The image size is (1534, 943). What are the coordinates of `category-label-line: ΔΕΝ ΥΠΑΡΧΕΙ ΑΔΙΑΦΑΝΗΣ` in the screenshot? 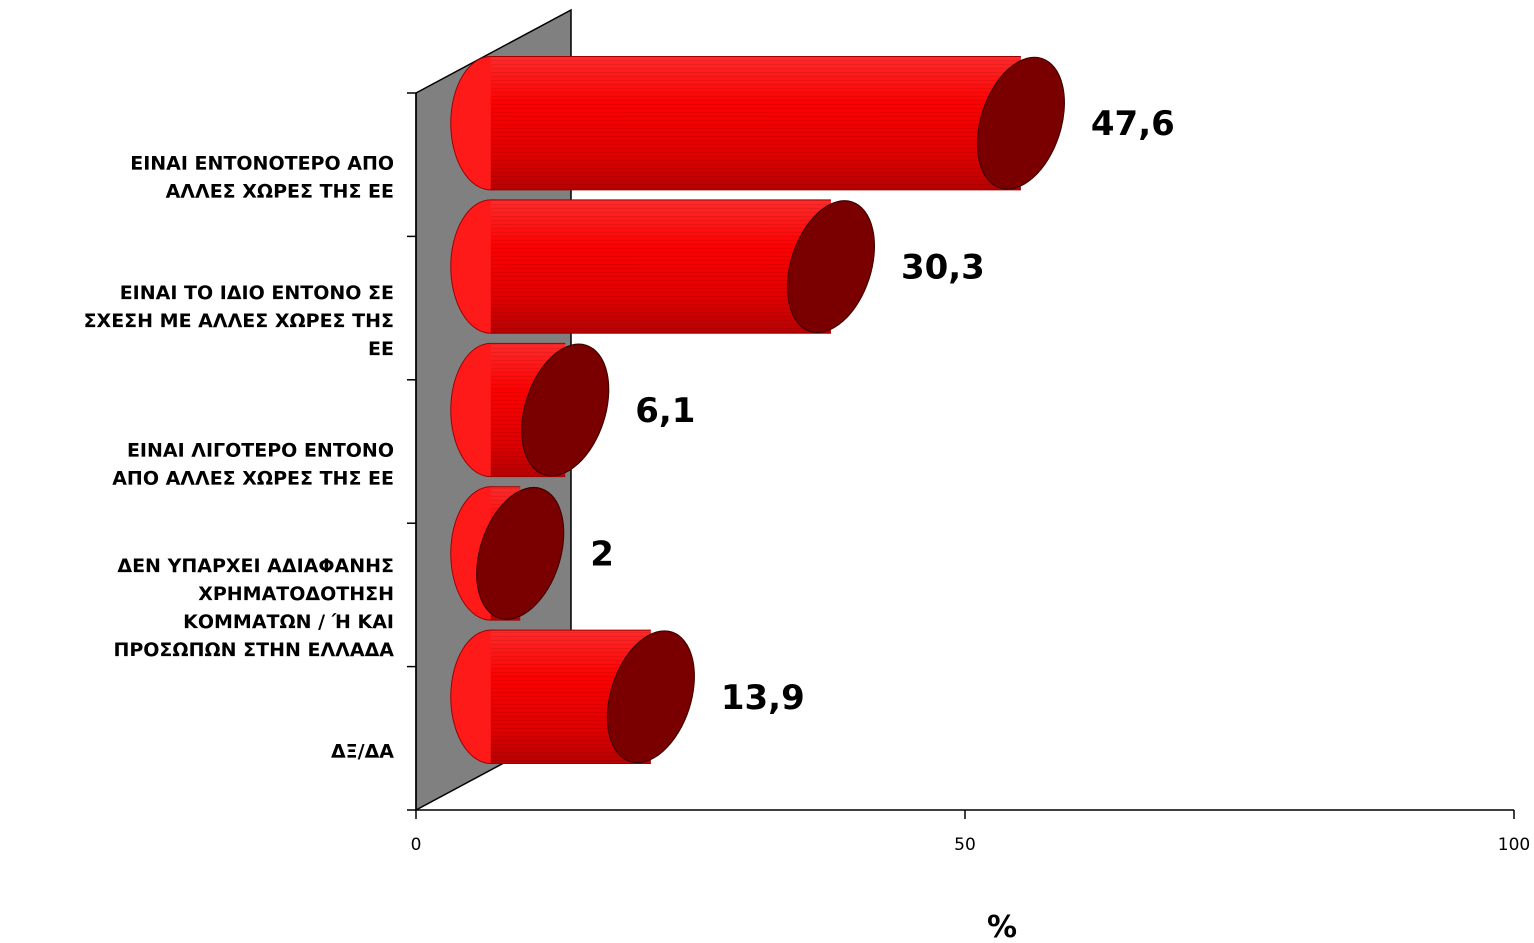 It's located at (255, 566).